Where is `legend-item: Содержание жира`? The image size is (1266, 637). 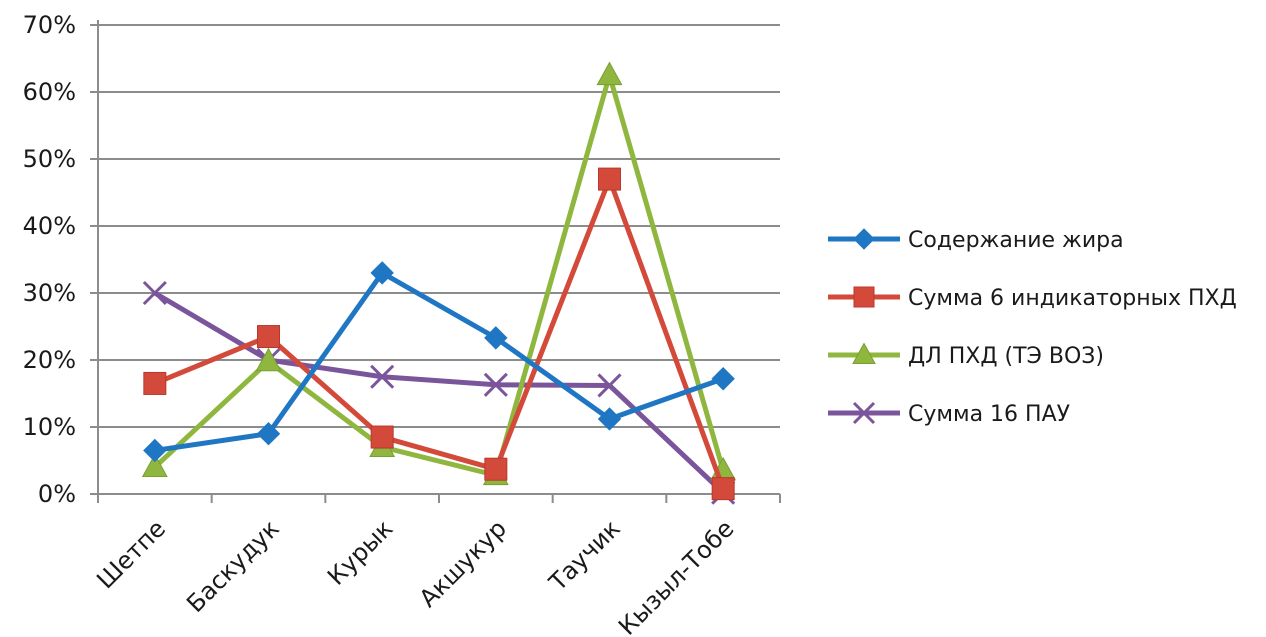
legend-item: Содержание жира is located at coordinates (976, 240).